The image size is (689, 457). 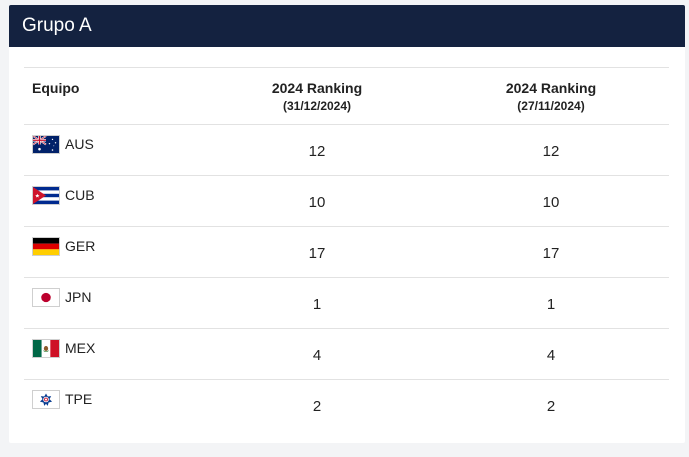 I want to click on germany-flag-icon, so click(x=46, y=246).